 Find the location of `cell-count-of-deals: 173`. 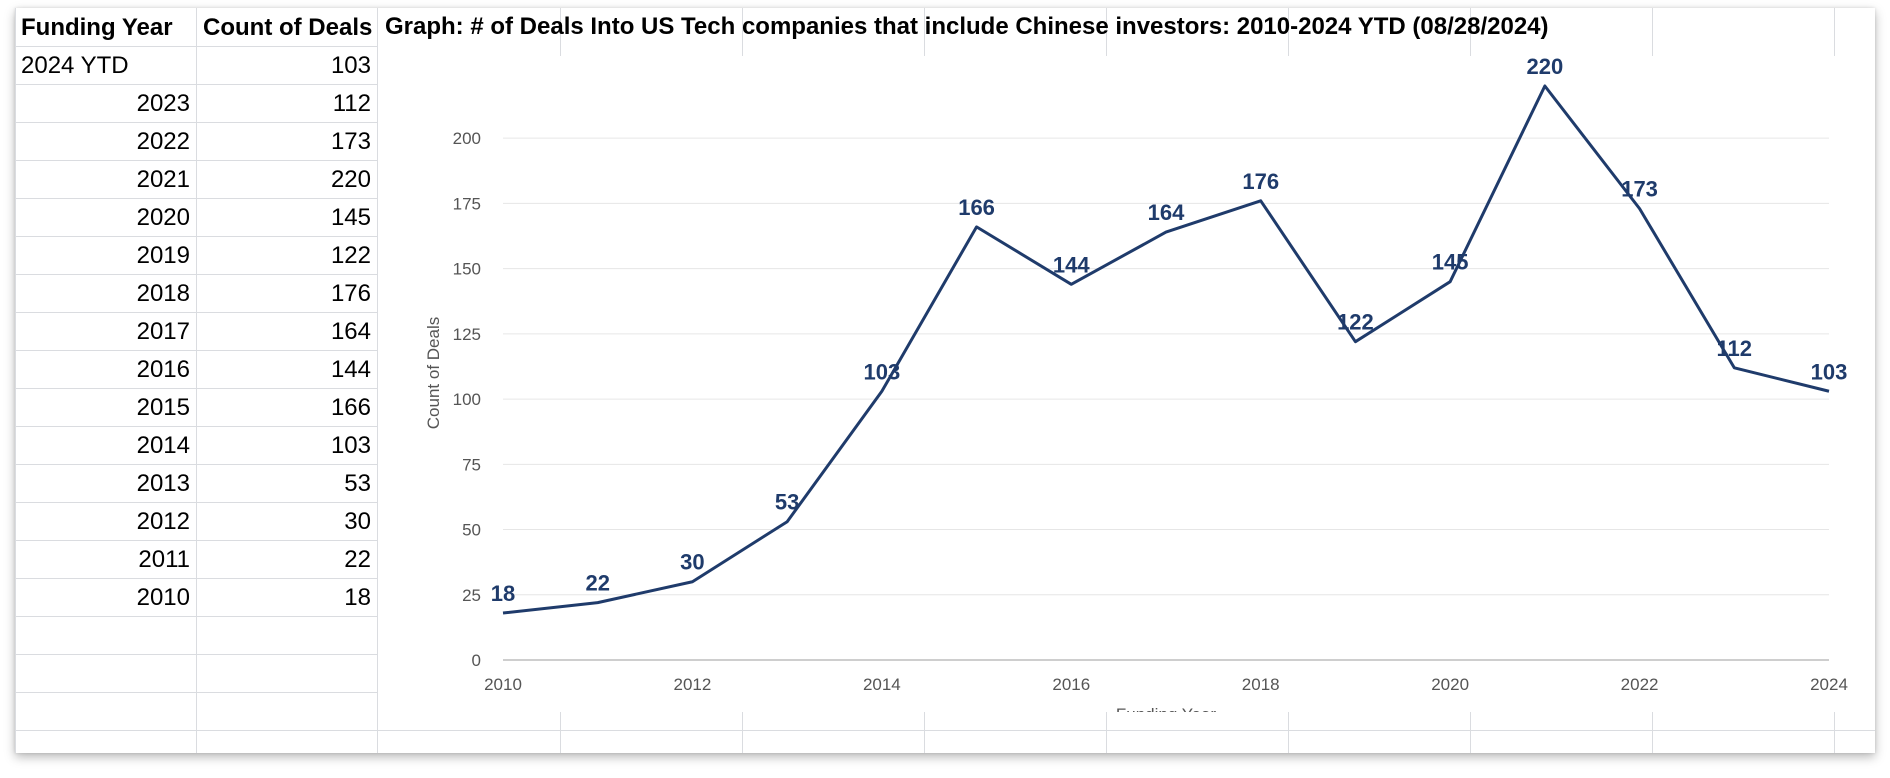

cell-count-of-deals: 173 is located at coordinates (350, 141).